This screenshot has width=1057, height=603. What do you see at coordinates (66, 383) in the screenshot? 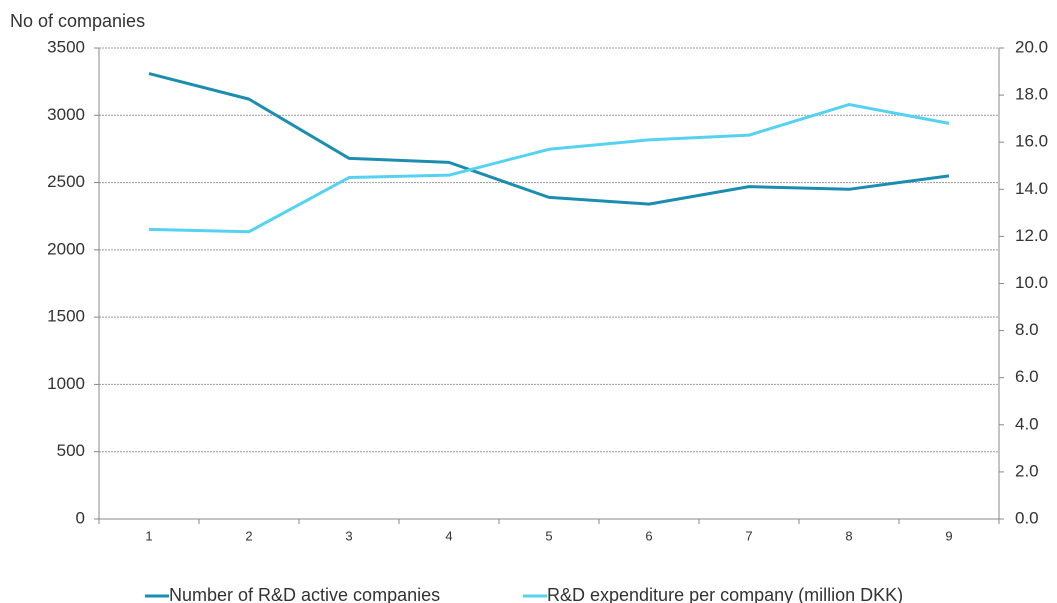
I see `y-tick-label: 1000` at bounding box center [66, 383].